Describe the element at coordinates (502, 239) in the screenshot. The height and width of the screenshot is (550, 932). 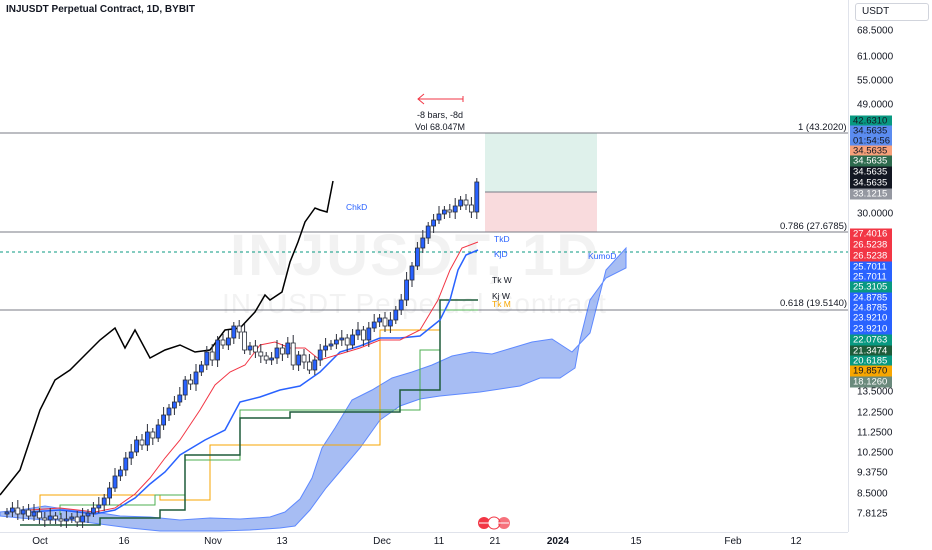
I see `tenkan-d-label: TkD` at that location.